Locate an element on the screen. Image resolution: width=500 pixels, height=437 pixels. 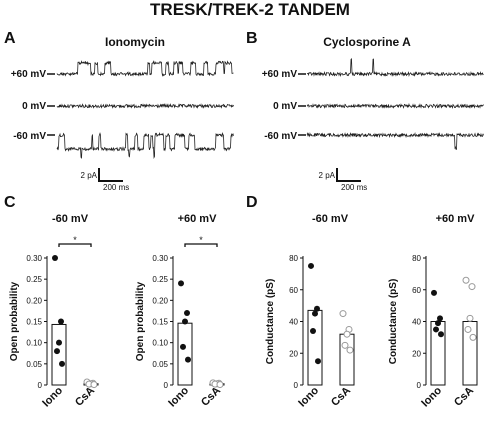
condition-label-b: Cyclosporine A is located at coordinates (367, 42).